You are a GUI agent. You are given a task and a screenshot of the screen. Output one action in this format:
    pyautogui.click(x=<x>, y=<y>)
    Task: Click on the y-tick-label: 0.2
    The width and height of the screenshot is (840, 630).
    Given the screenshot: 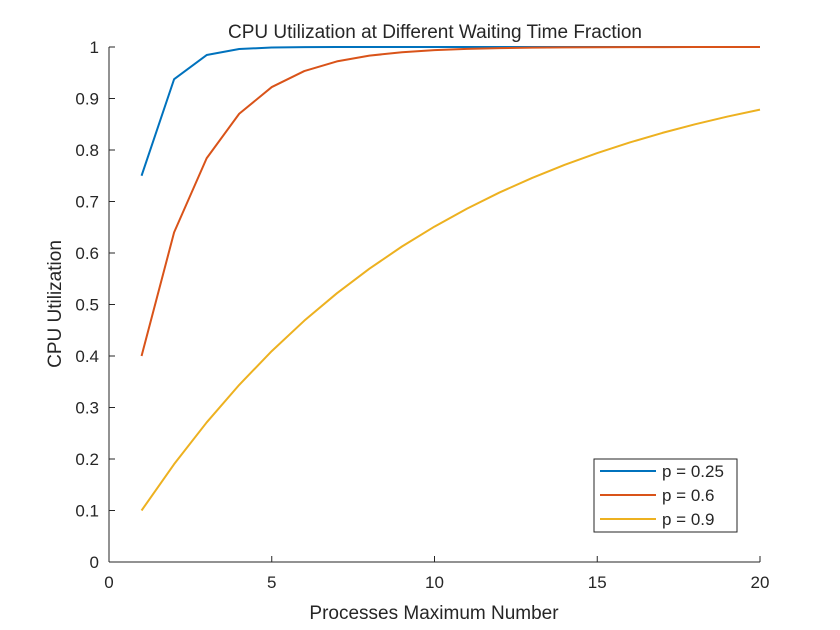 What is the action you would take?
    pyautogui.click(x=87, y=459)
    